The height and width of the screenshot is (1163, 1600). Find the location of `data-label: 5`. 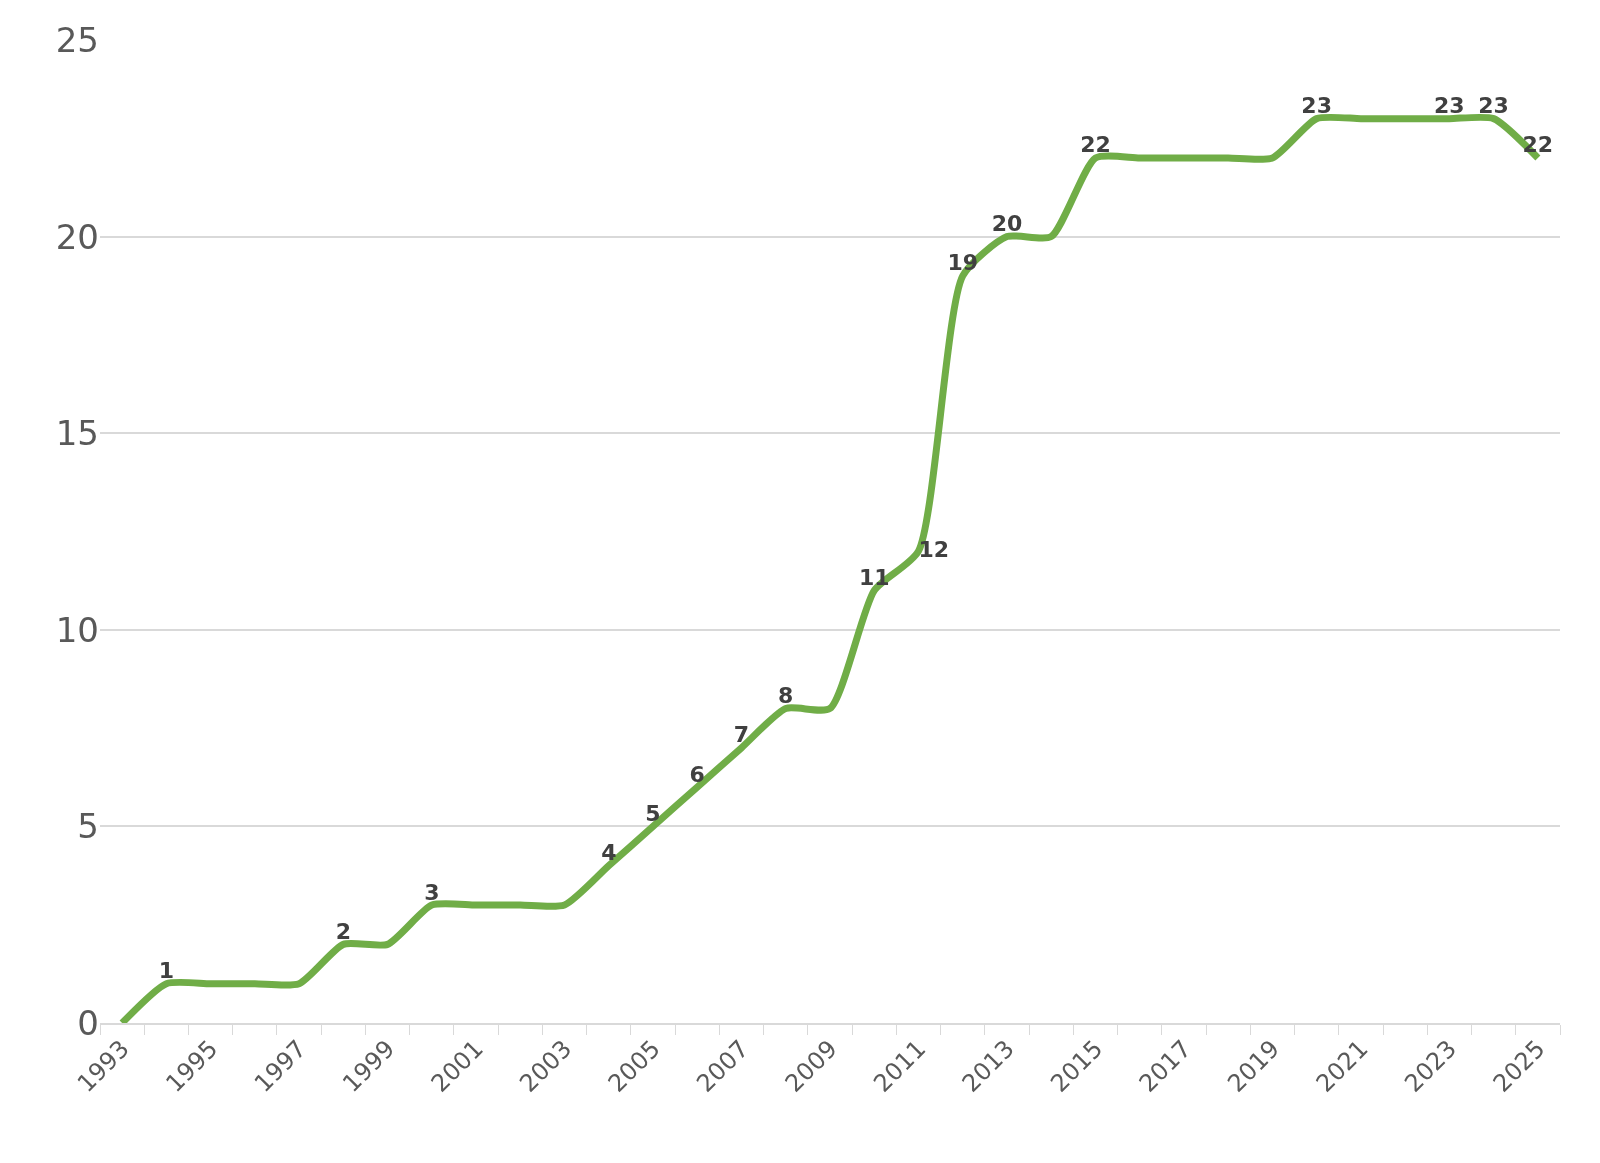

data-label: 5 is located at coordinates (653, 813).